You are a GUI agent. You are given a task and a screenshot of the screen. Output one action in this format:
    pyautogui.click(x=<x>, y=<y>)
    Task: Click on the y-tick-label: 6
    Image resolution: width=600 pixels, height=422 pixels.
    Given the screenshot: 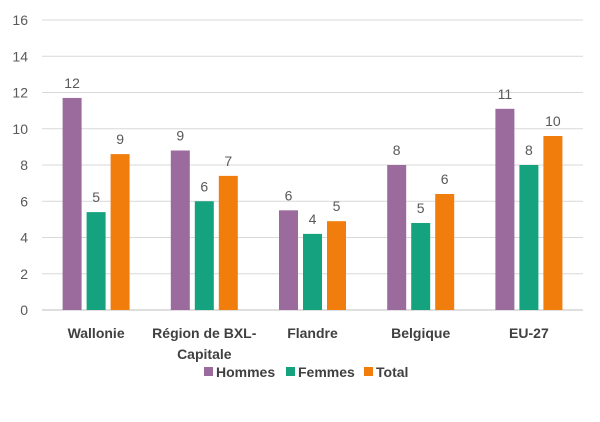 What is the action you would take?
    pyautogui.click(x=24, y=201)
    